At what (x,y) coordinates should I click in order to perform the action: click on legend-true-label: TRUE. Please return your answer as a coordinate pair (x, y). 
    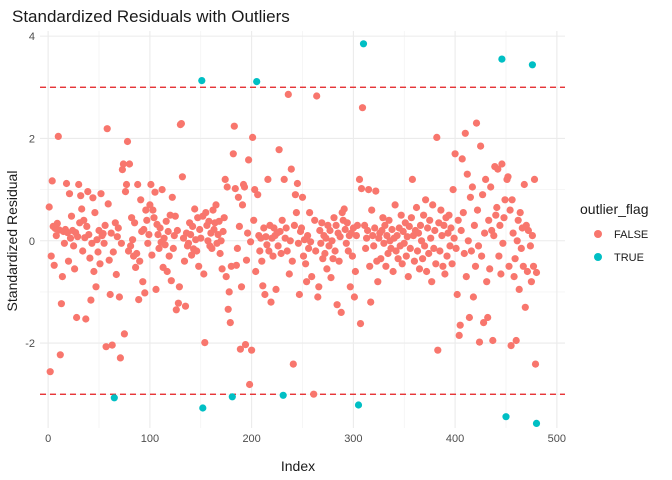
    Looking at the image, I should click on (629, 258).